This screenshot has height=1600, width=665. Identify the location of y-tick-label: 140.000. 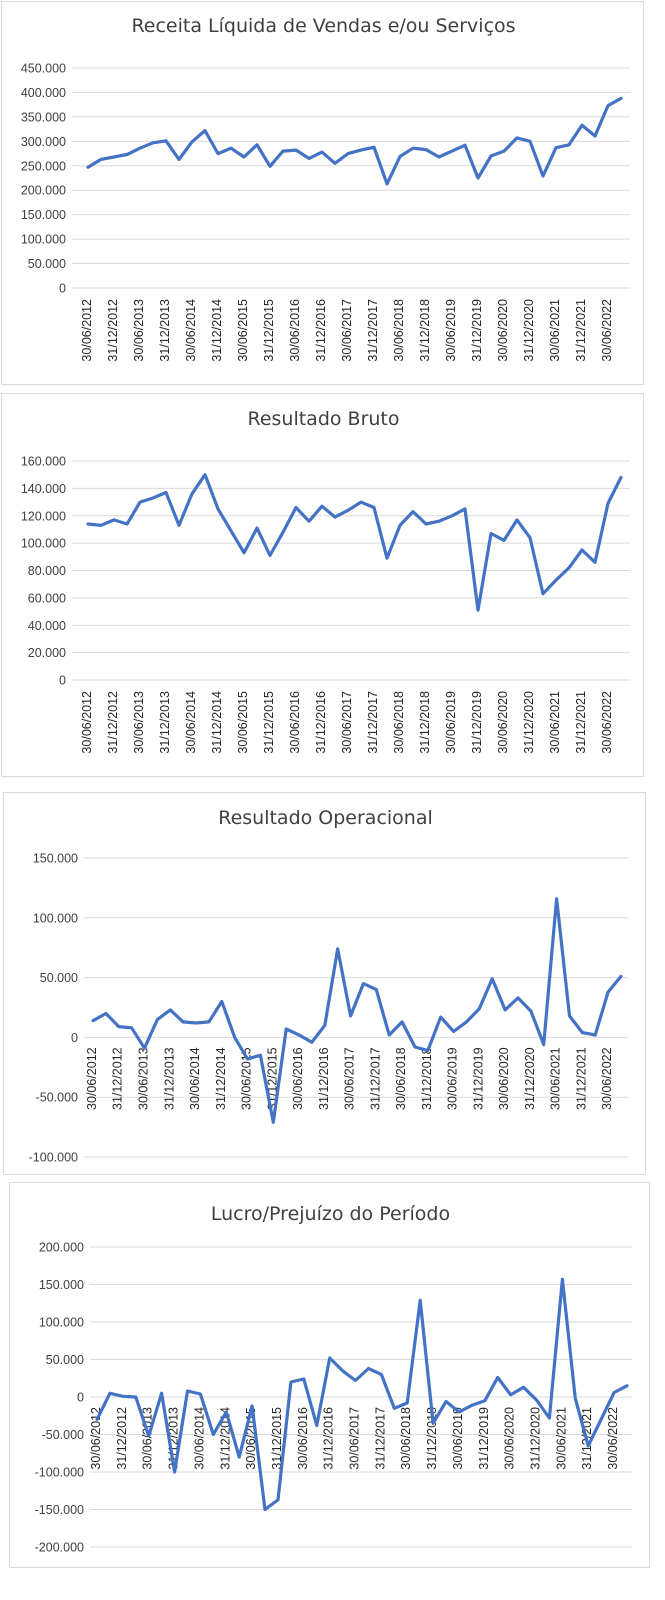
(43, 489).